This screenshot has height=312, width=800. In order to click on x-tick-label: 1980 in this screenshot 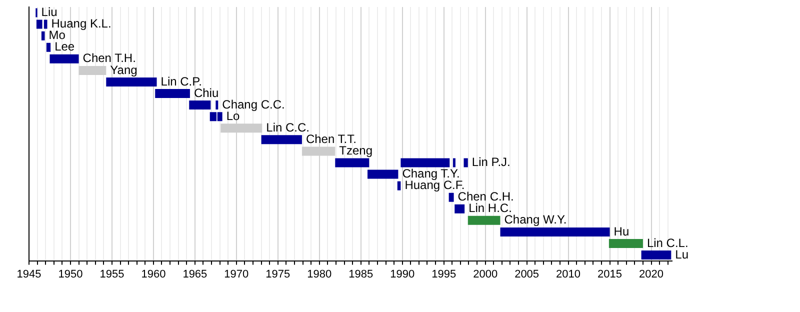, I will do `click(319, 274)`.